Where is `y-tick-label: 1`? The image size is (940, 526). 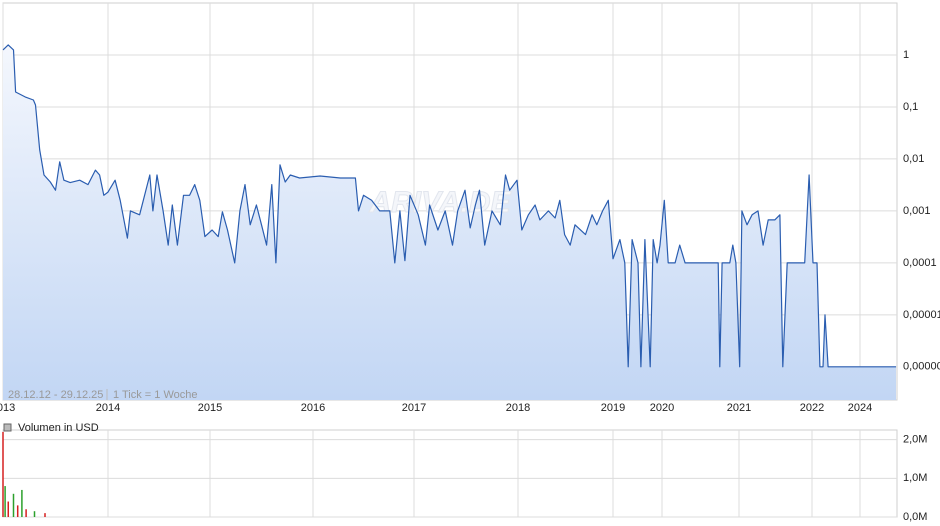 y-tick-label: 1 is located at coordinates (906, 55).